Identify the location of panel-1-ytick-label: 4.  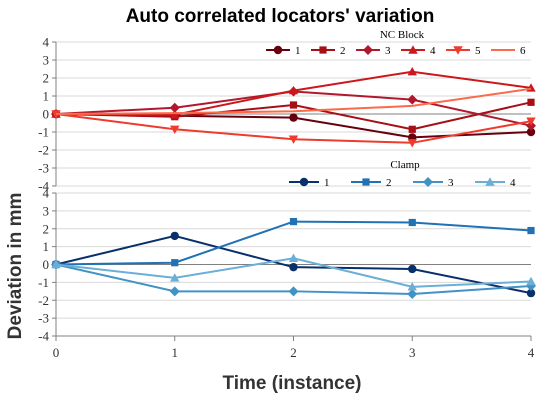
(46, 193).